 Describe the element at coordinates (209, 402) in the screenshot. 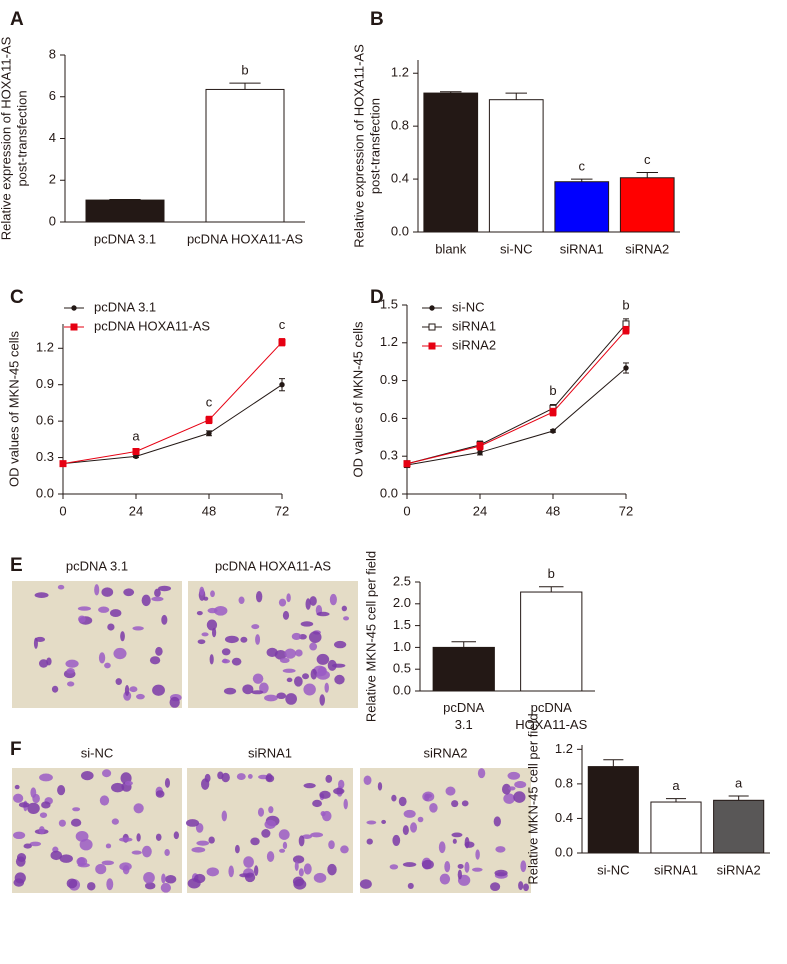

I see `significance-label: c` at that location.